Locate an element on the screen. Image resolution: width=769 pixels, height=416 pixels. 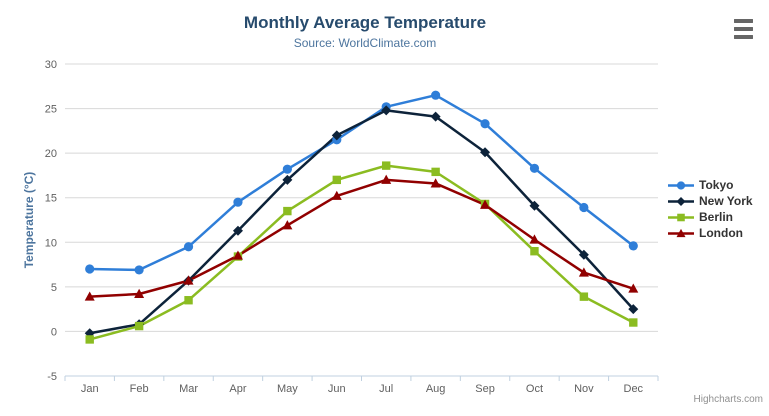
x-tick-label: Mar is located at coordinates (188, 389).